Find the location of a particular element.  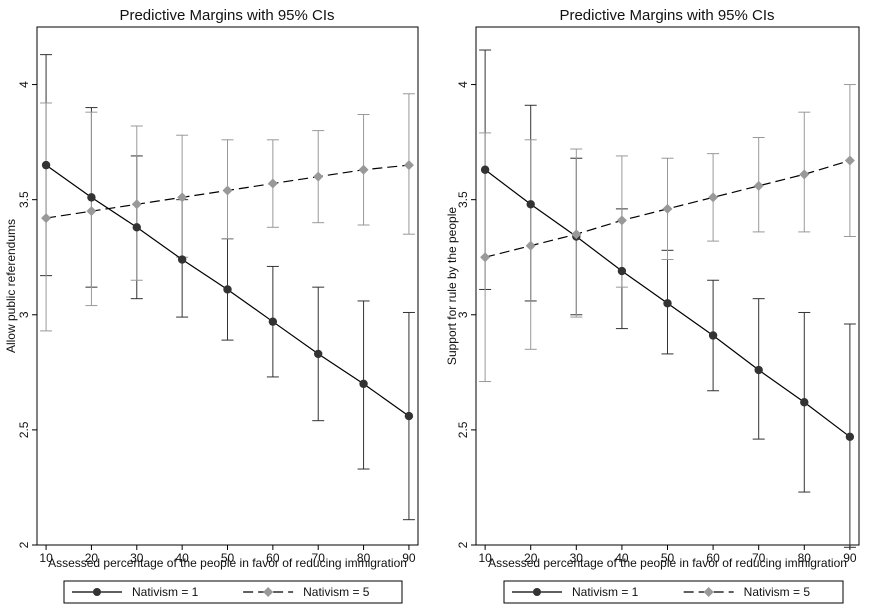

y-axis-label: Support for rule by the people is located at coordinates (452, 286).